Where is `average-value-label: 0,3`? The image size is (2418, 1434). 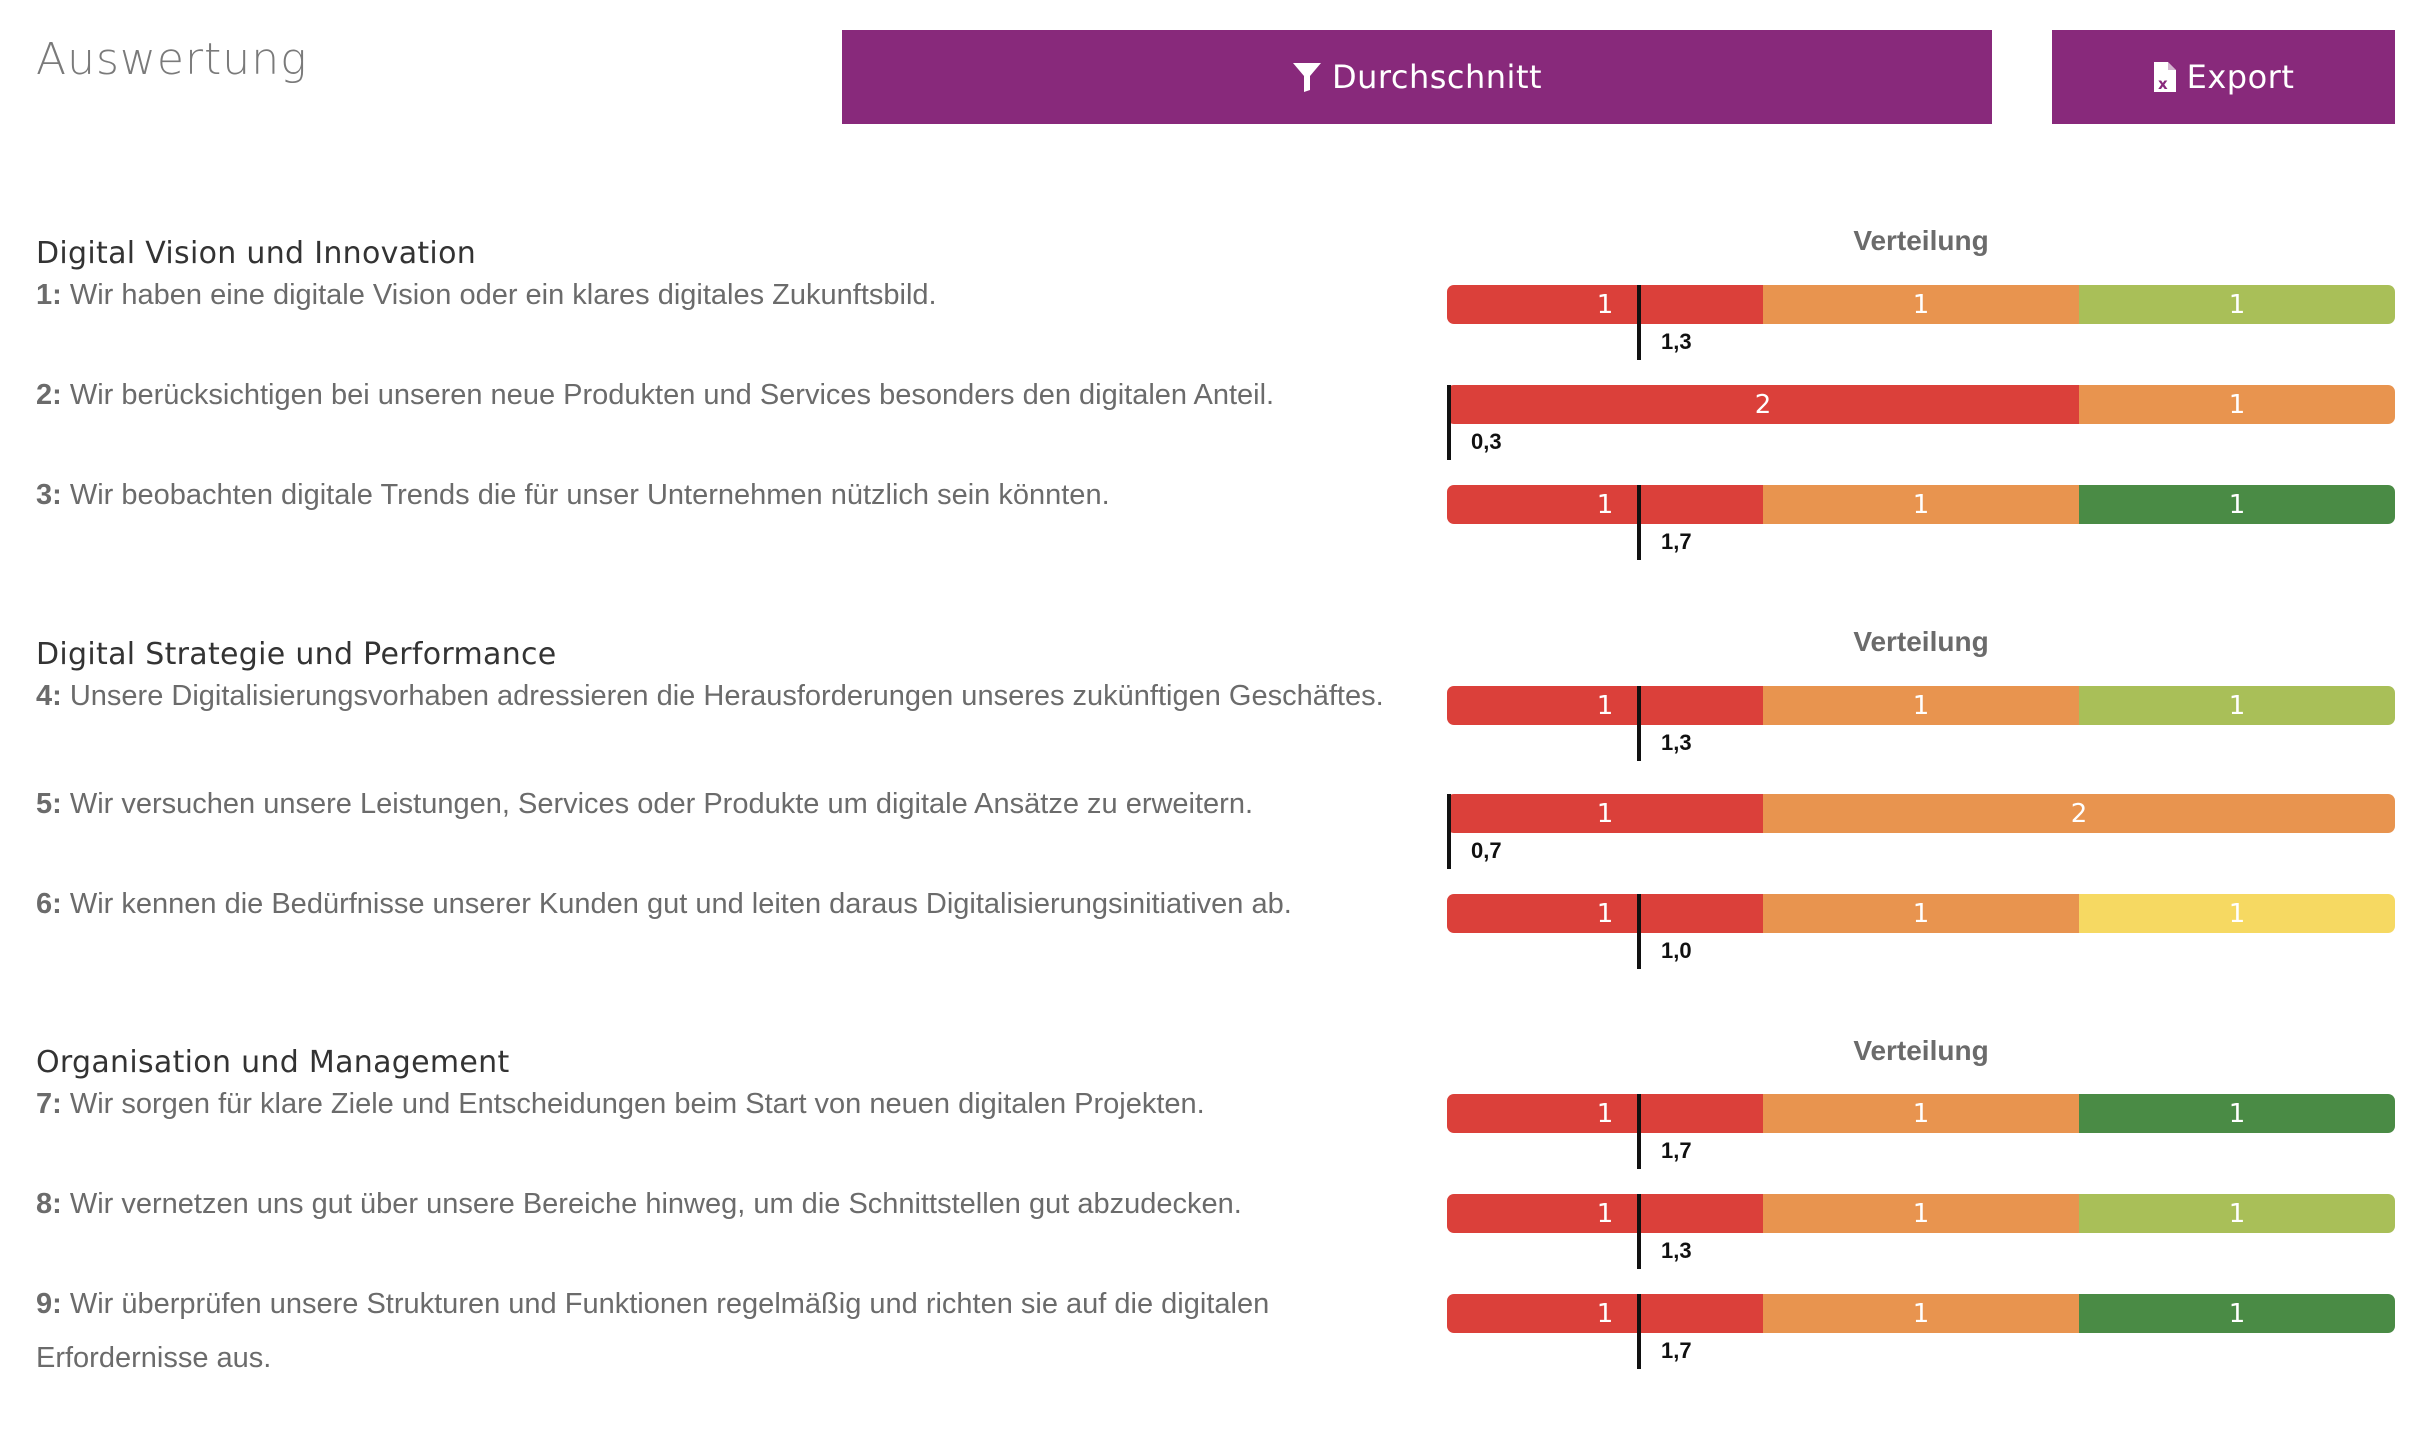
average-value-label: 0,3 is located at coordinates (1486, 441).